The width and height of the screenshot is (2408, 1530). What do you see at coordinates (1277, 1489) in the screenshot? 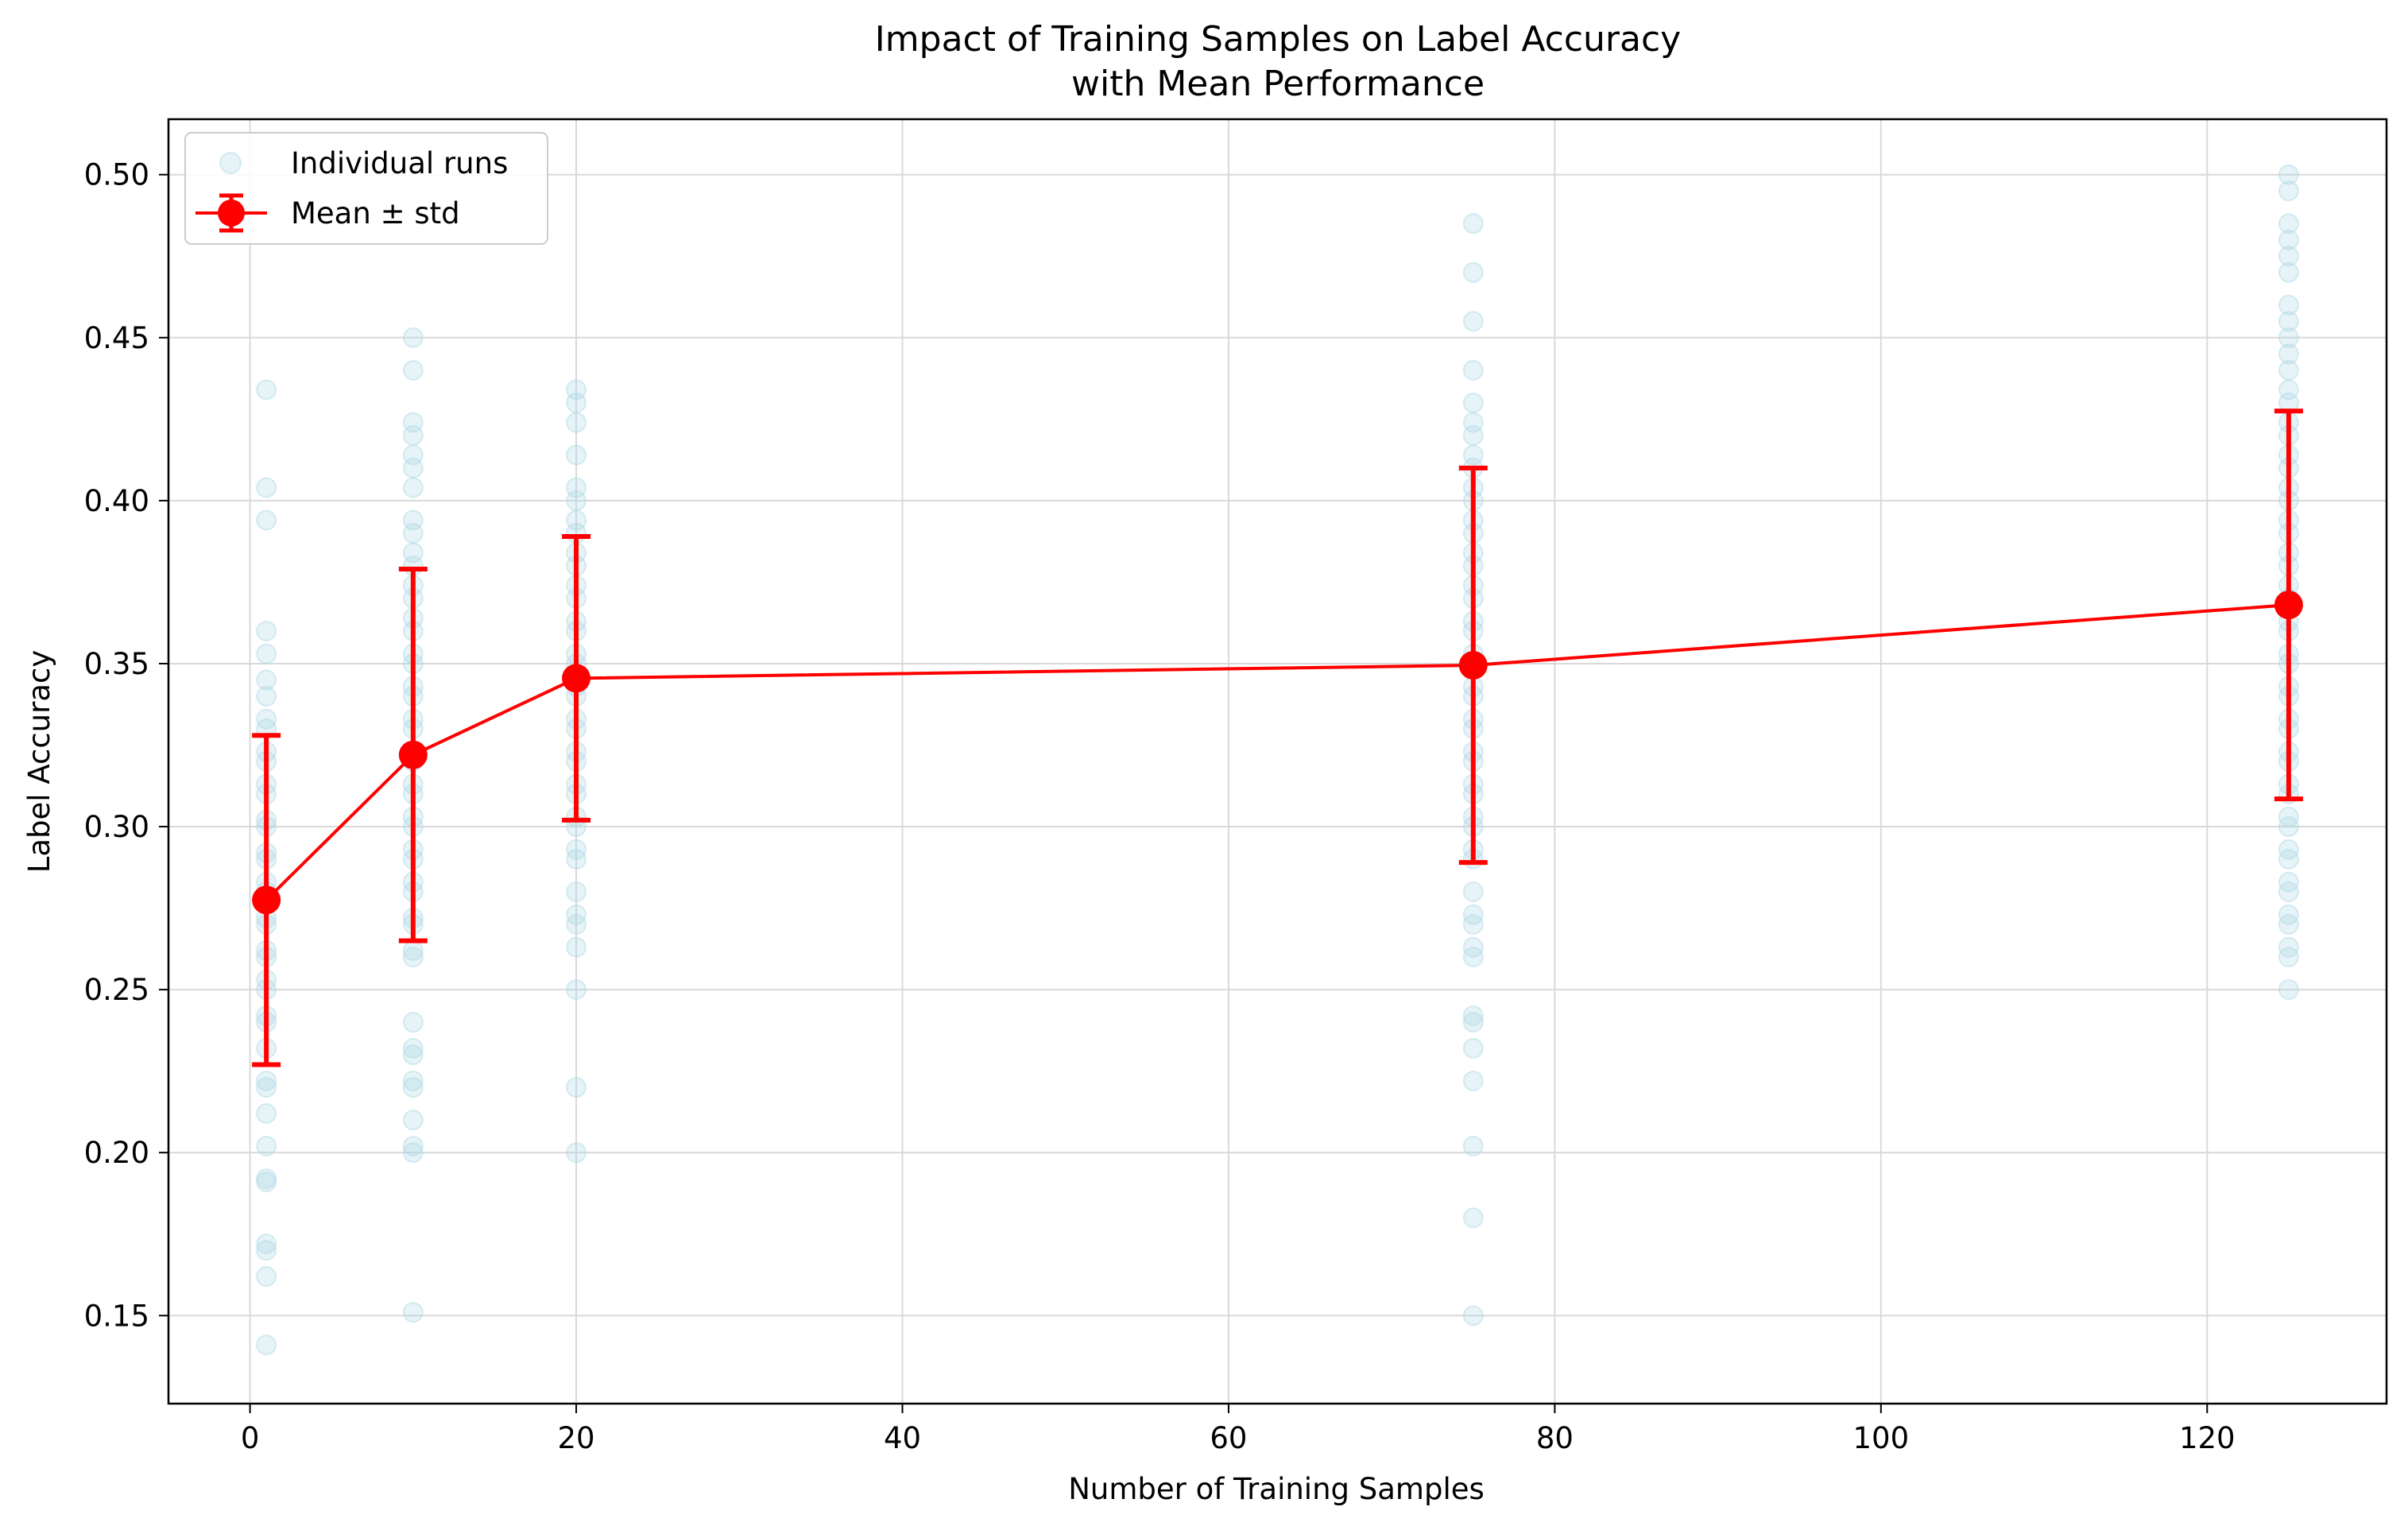
I see `x-axis-label: Number of Training Samples` at bounding box center [1277, 1489].